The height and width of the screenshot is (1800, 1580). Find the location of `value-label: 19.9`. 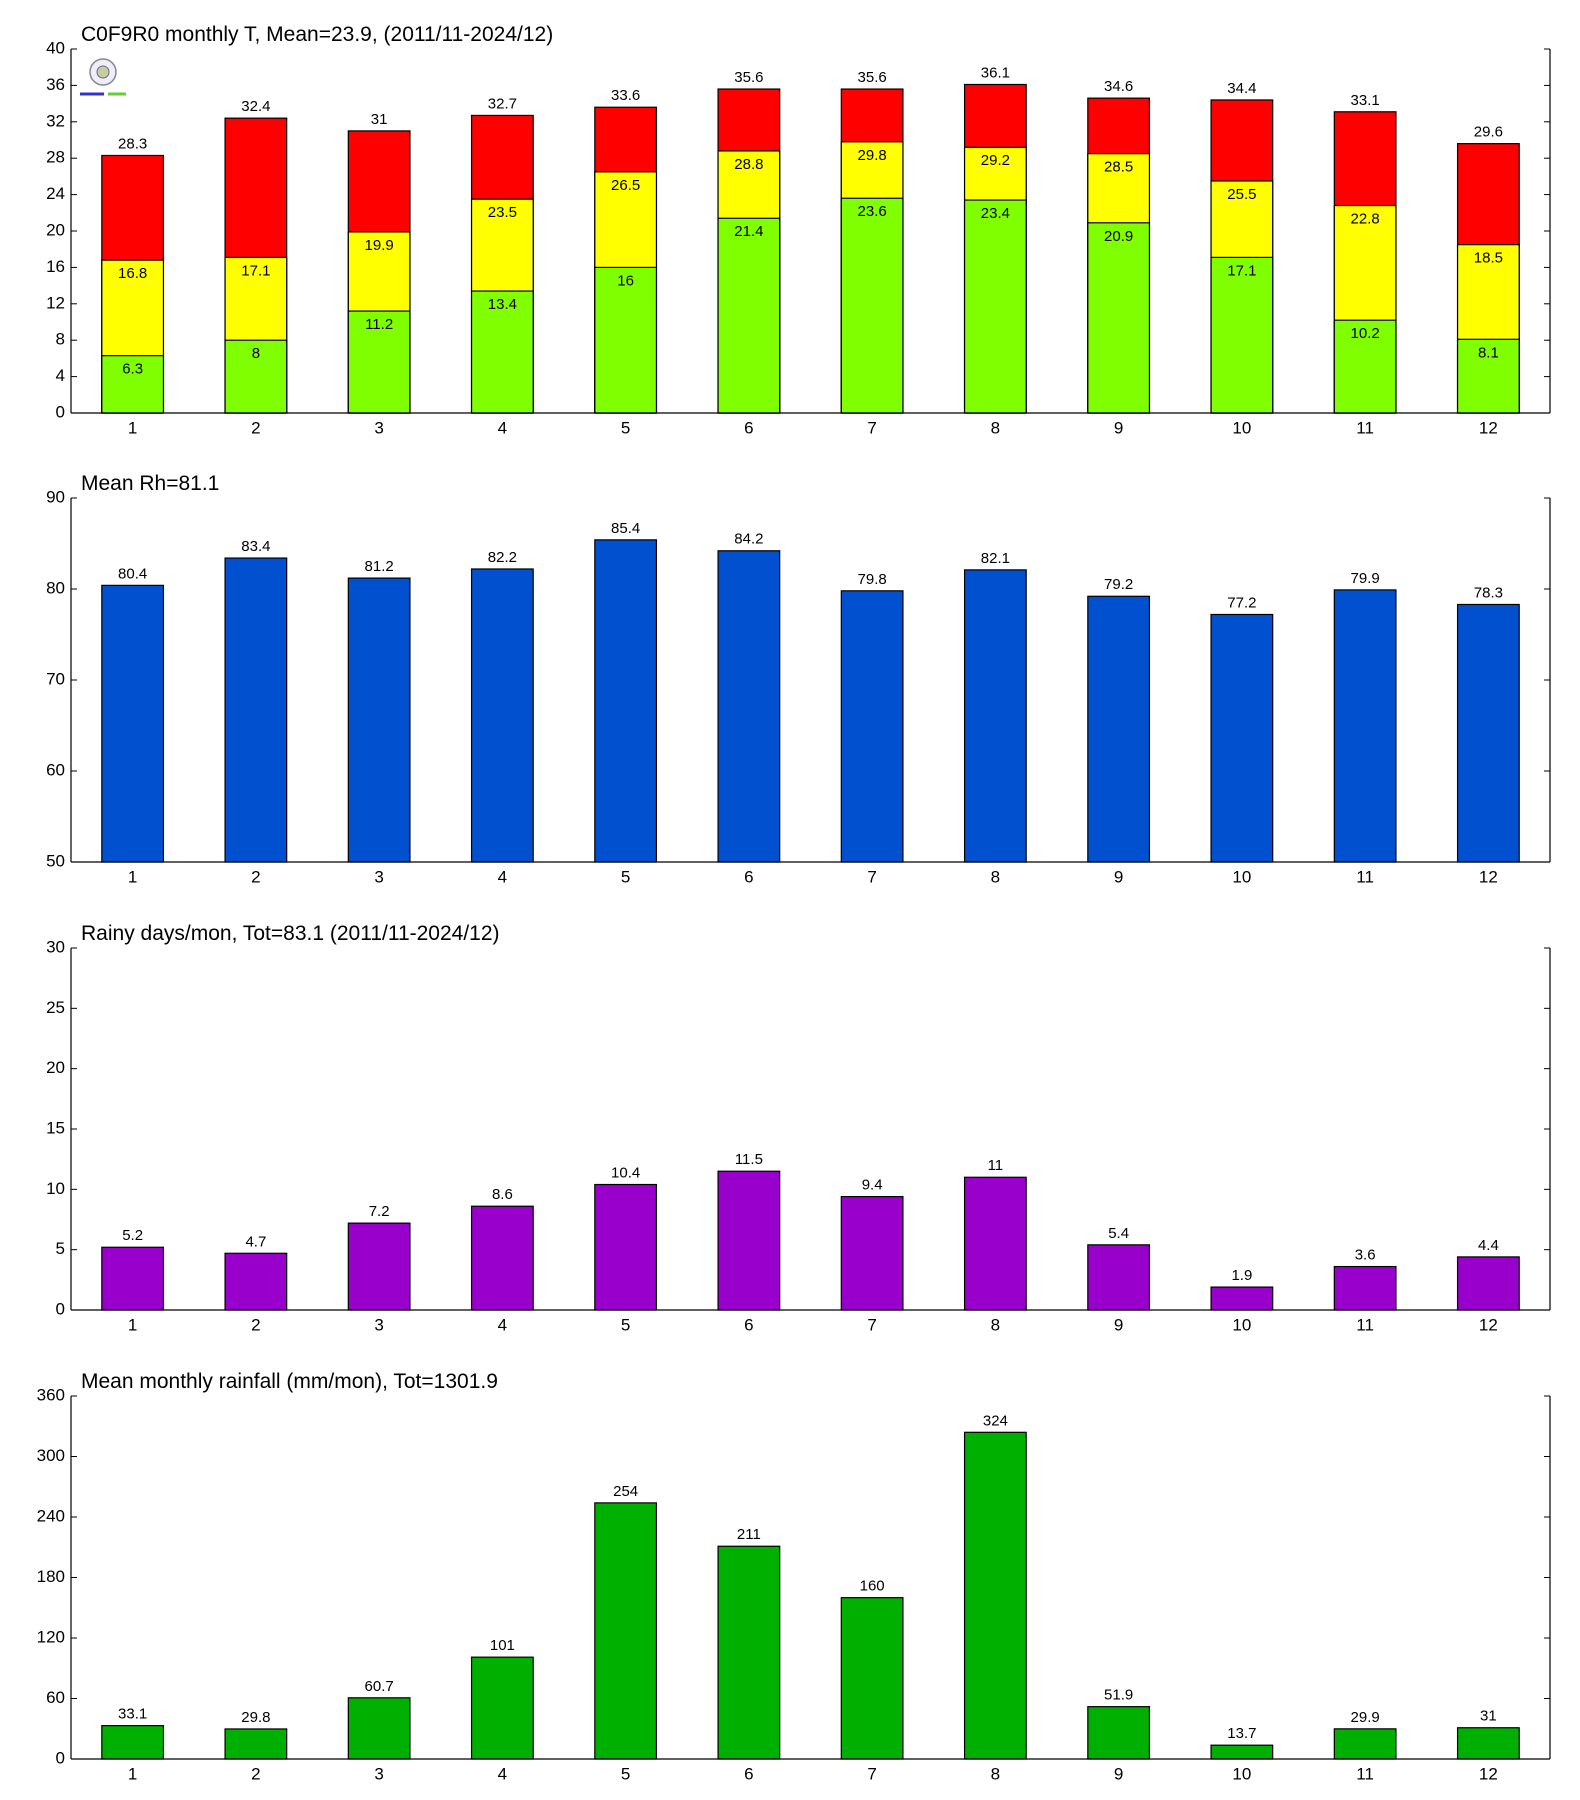

value-label: 19.9 is located at coordinates (379, 245).